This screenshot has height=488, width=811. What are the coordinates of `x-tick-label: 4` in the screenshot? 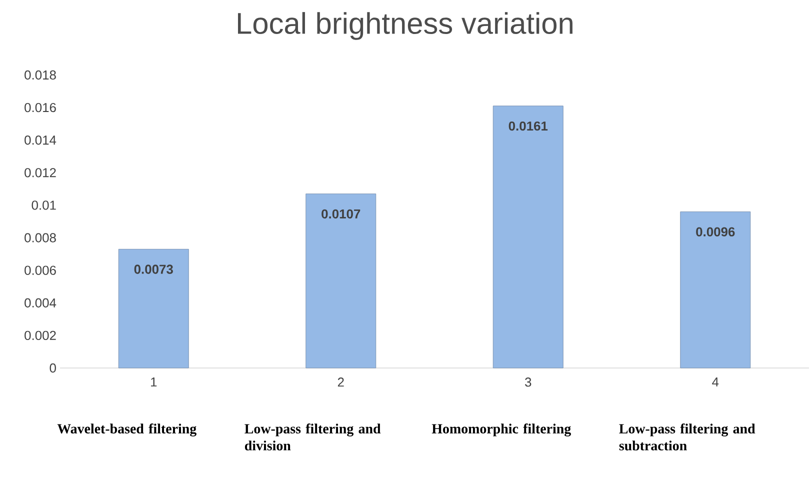 It's located at (715, 382).